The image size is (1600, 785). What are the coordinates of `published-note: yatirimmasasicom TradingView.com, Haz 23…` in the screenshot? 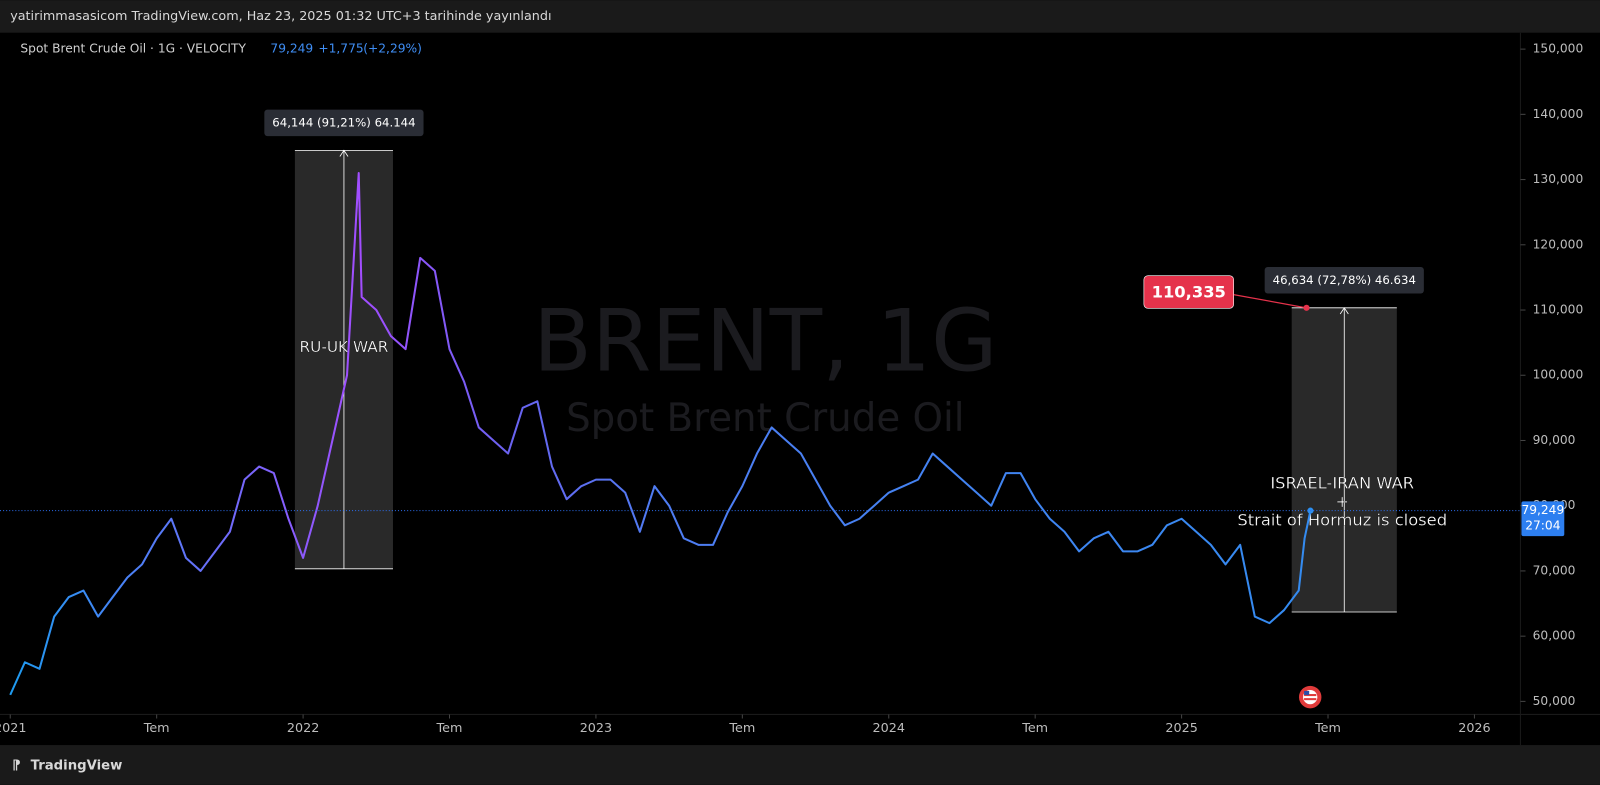 It's located at (280, 16).